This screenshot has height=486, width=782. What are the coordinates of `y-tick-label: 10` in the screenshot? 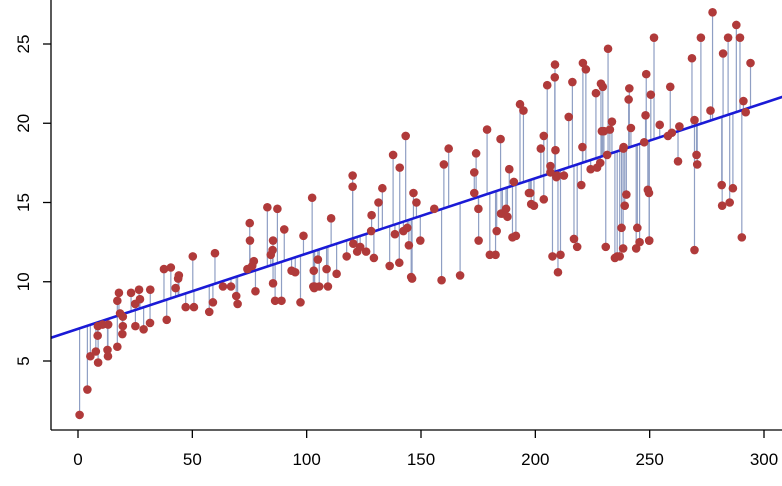 It's located at (23, 281).